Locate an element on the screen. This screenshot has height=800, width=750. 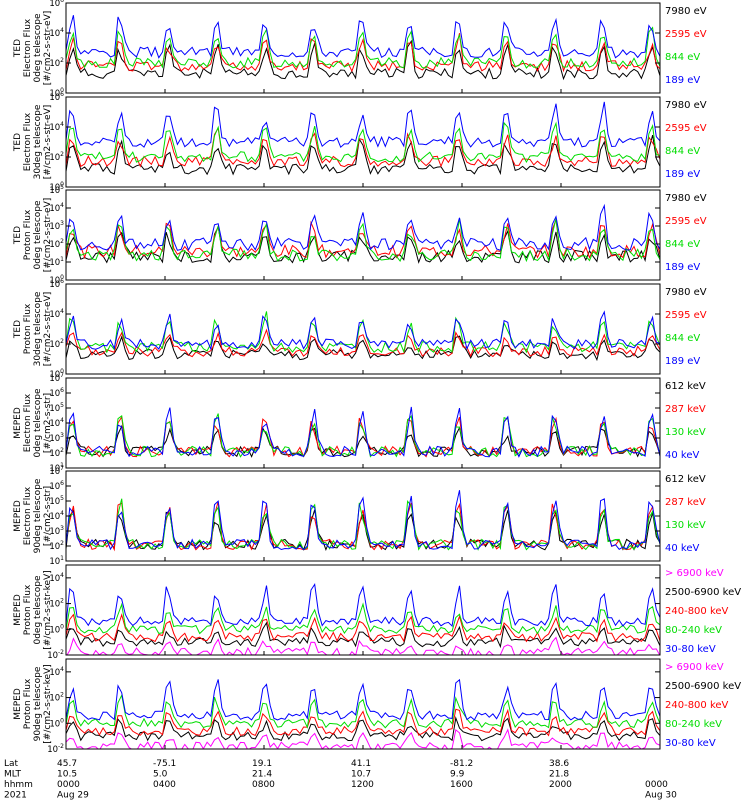
x-tick-label-lat: 38.6 is located at coordinates (559, 764).